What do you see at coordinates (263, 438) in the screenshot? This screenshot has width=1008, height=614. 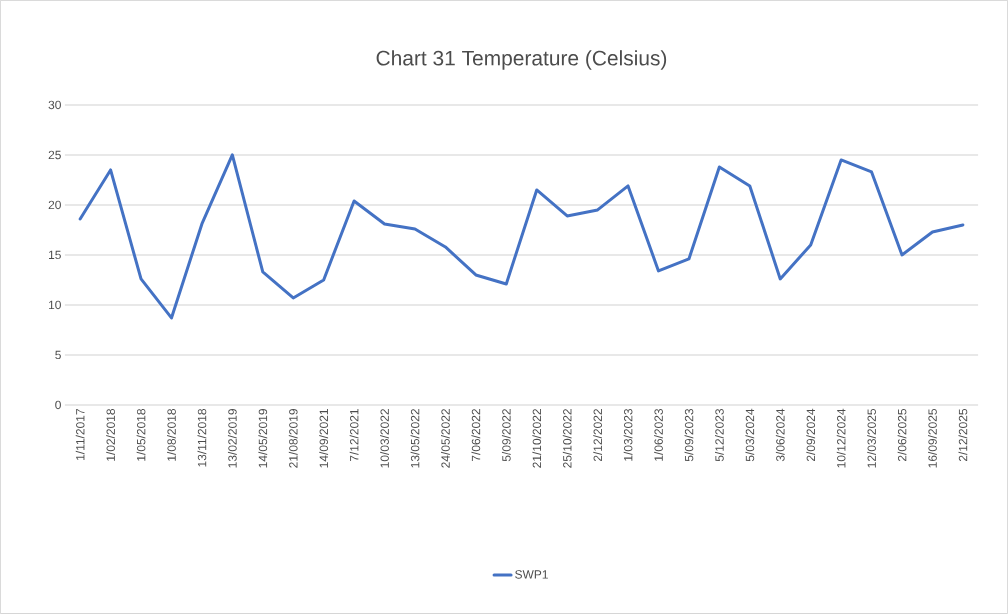 I see `x-tick-label: 14/05/2019` at bounding box center [263, 438].